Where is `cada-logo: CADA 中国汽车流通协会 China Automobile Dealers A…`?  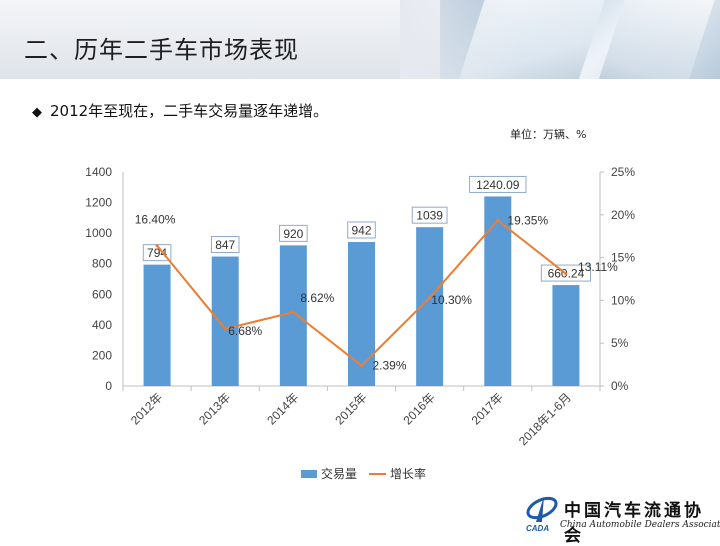 cada-logo: CADA 中国汽车流通协会 China Automobile Dealers A… is located at coordinates (620, 519).